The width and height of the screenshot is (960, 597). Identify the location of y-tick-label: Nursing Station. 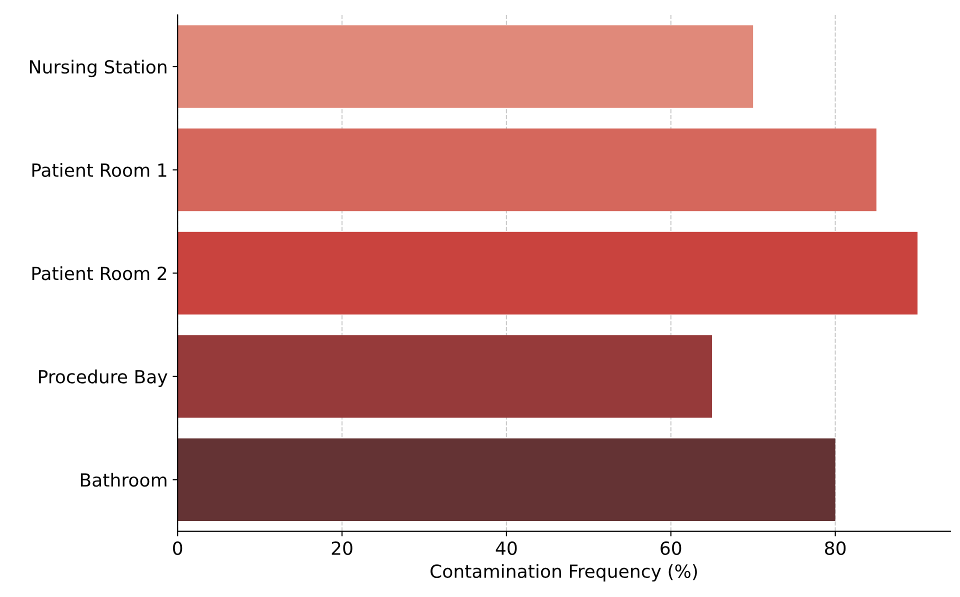
(98, 69).